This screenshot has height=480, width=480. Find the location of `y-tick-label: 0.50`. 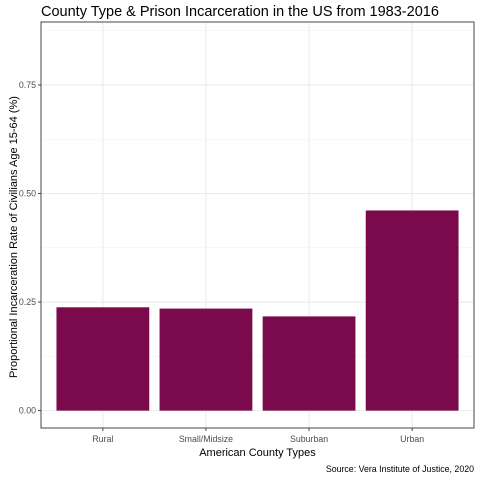

y-tick-label: 0.50 is located at coordinates (27, 194).